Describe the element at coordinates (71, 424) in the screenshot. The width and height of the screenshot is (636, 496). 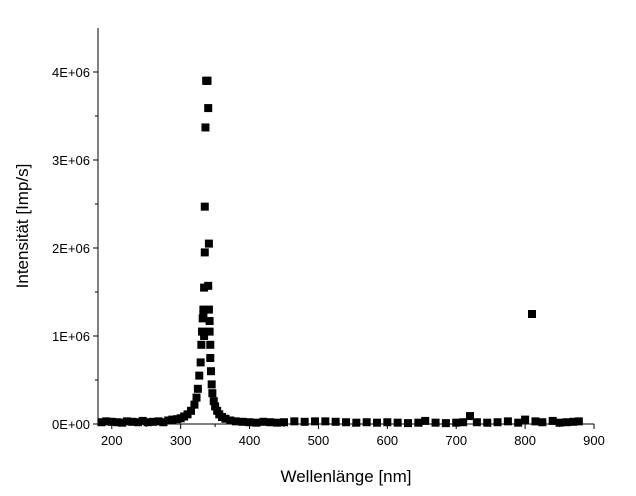
I see `y-tick-label: 0E+00` at that location.